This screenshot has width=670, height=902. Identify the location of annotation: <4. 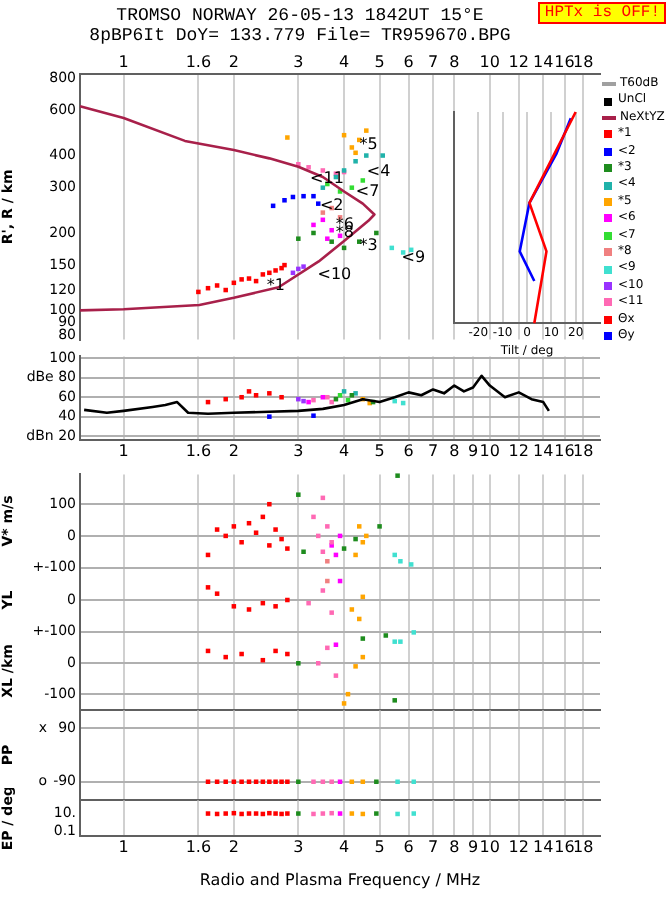
(378, 171).